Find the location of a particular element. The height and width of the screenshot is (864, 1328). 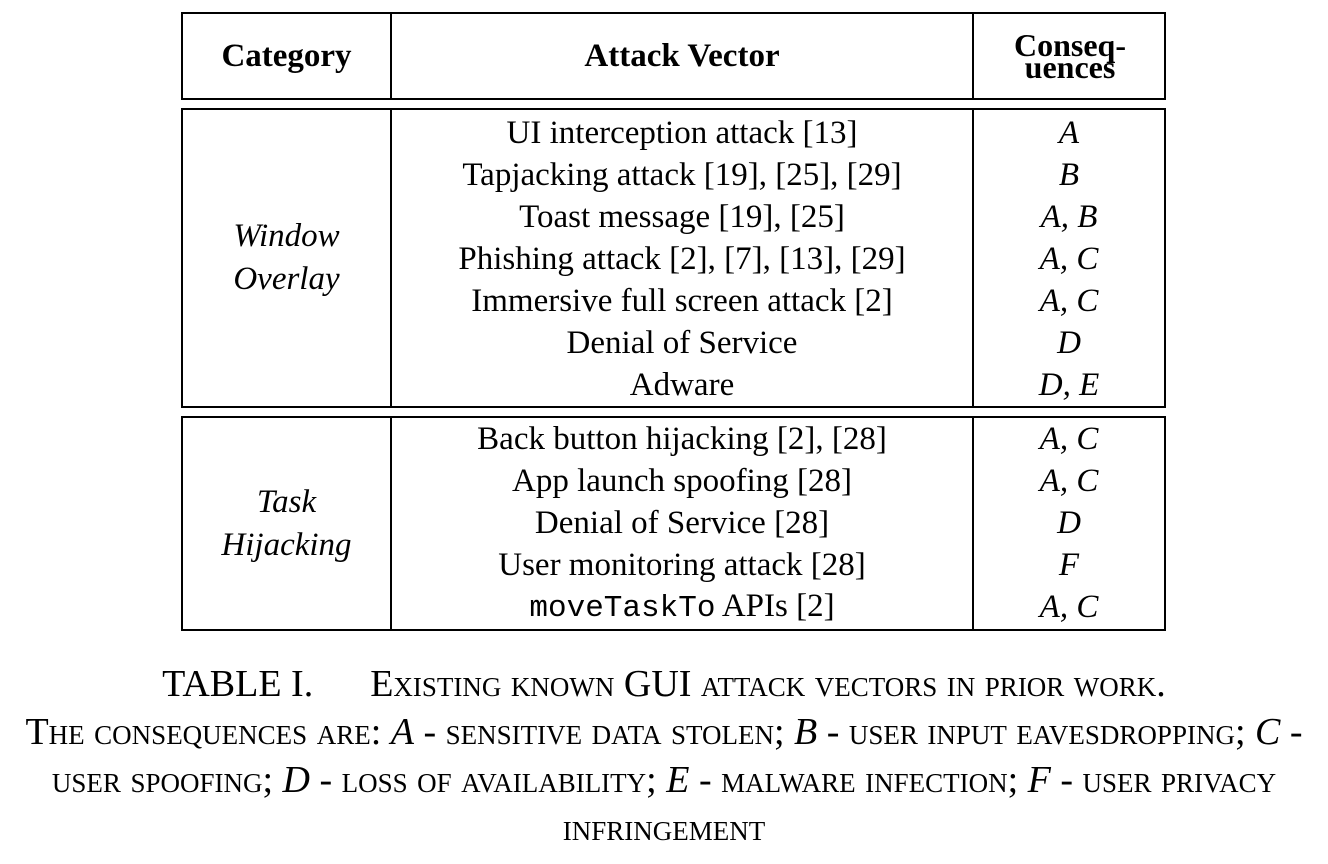

table-row: App launch spoofing [28] A, C is located at coordinates (779, 481).